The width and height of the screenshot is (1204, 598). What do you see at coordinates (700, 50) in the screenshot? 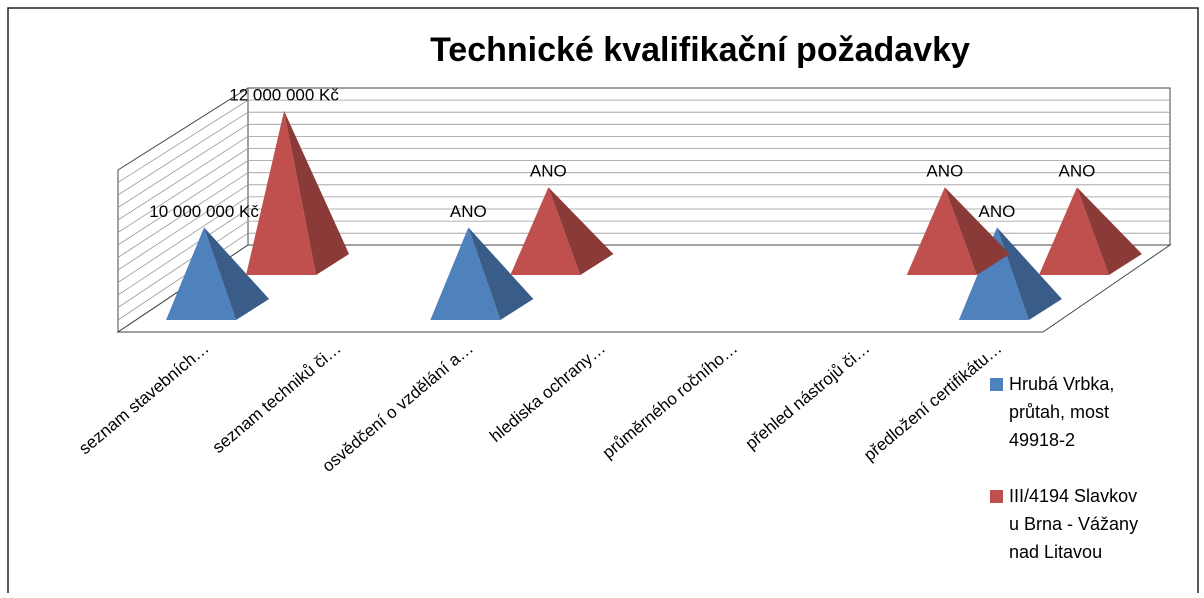
I see `chart-title: Technické kvalifikační požadavky` at bounding box center [700, 50].